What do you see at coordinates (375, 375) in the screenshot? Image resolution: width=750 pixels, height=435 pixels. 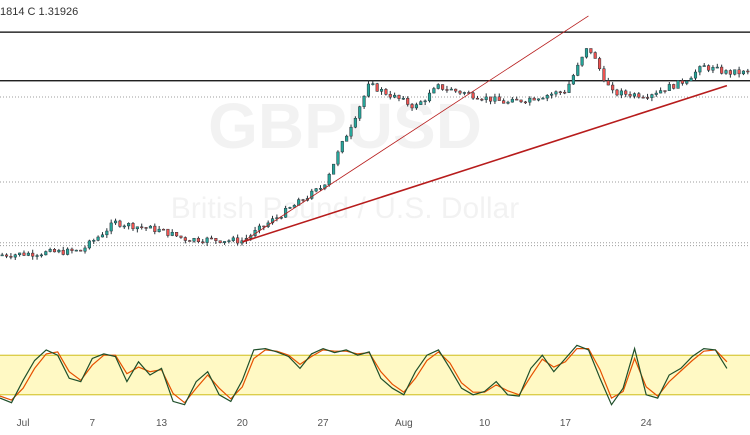 I see `stochastic-pane` at bounding box center [375, 375].